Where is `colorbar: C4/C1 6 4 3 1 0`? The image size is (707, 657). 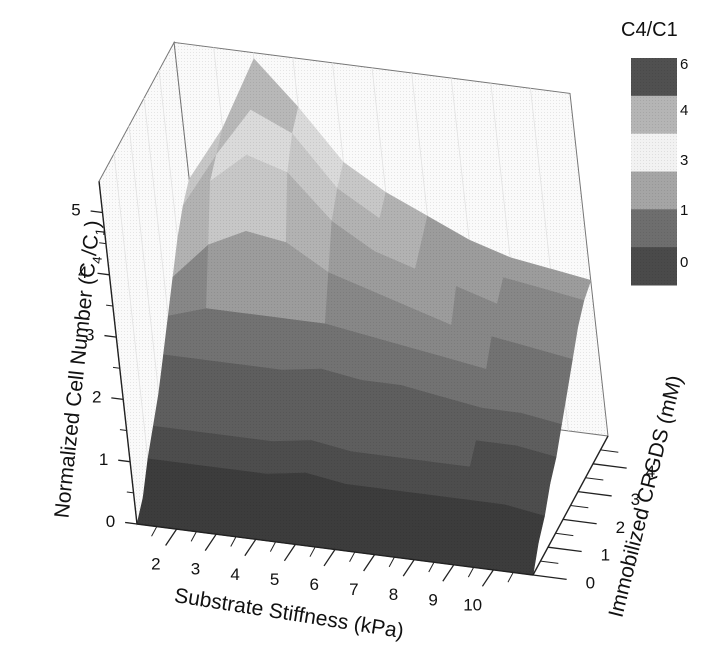
colorbar: C4/C1 6 4 3 1 0 is located at coordinates (654, 152).